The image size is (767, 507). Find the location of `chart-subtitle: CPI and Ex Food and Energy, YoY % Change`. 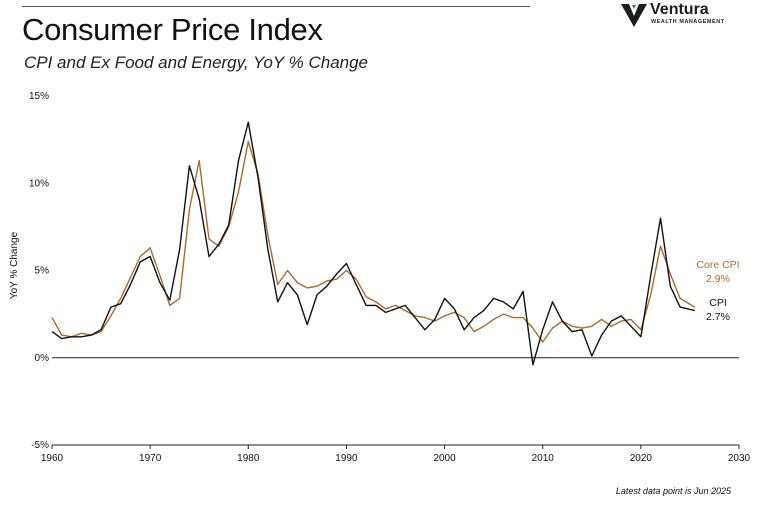

chart-subtitle: CPI and Ex Food and Energy, YoY % Change is located at coordinates (196, 62).